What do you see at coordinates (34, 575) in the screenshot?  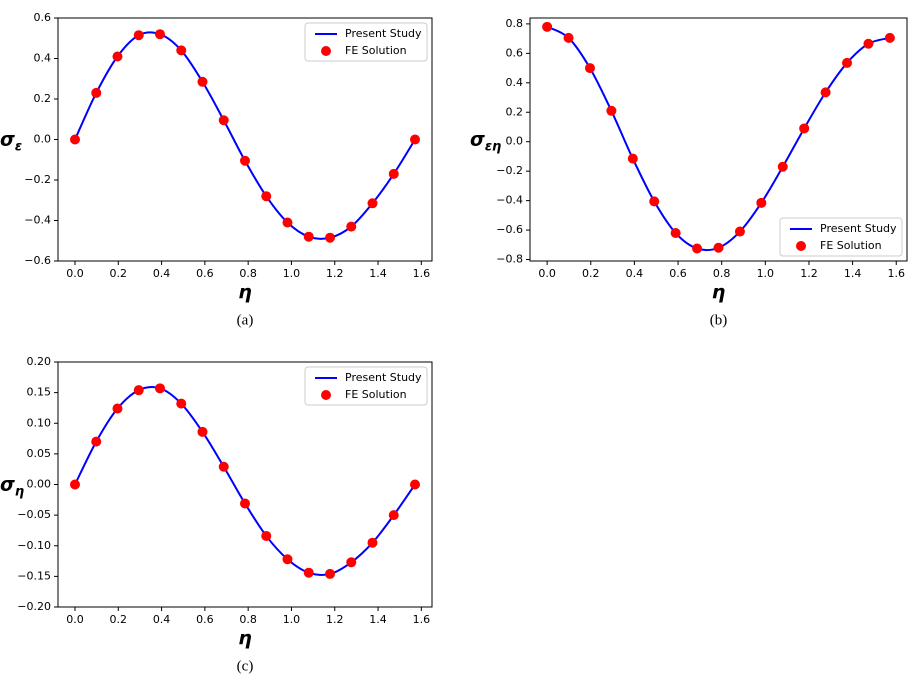 I see `y-tick-label: −0.15` at bounding box center [34, 575].